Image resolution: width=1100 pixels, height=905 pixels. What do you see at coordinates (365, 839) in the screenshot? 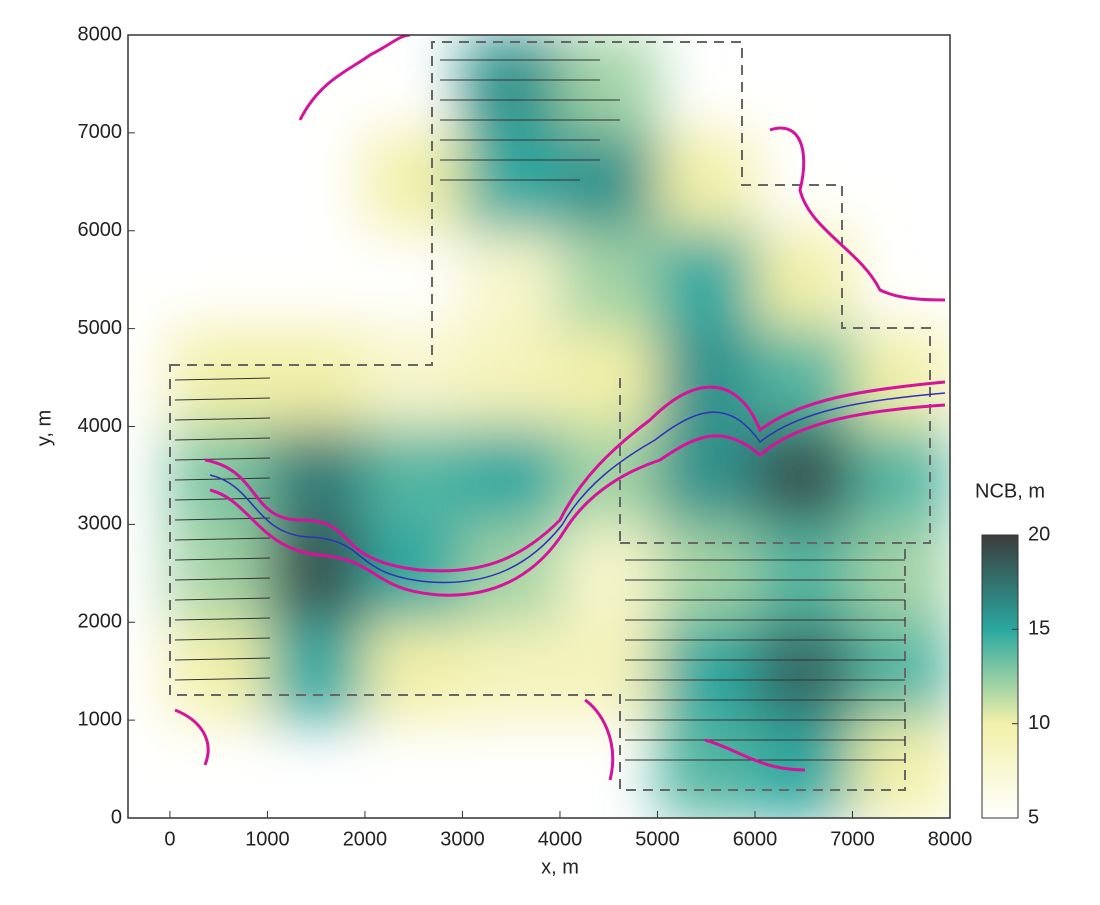
I see `x-tick-label: 2000` at bounding box center [365, 839].